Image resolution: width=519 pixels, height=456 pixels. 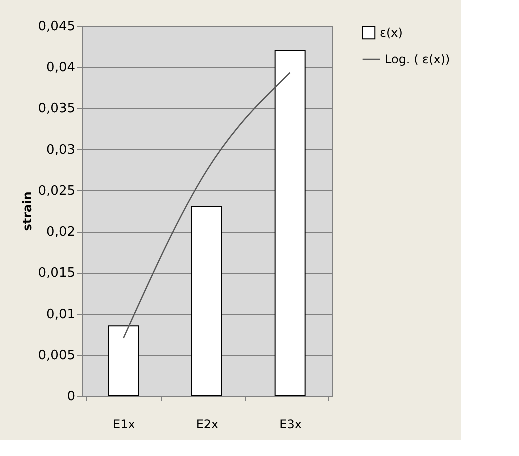 I want to click on y-tick-label: 0,025, so click(x=57, y=191).